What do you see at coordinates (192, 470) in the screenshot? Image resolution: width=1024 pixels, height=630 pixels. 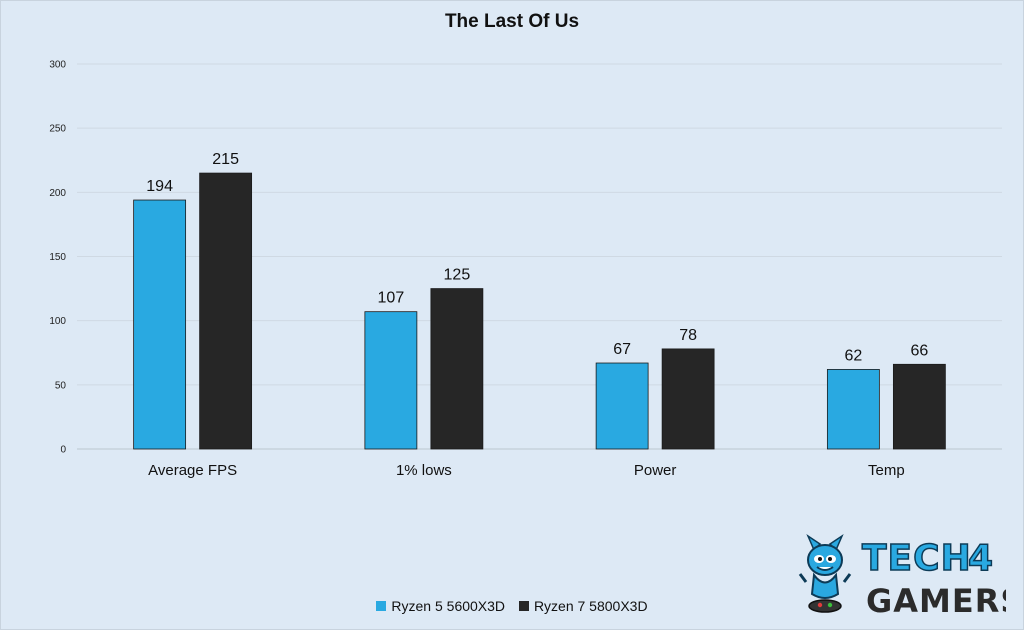 I see `x-category-label: Average FPS` at bounding box center [192, 470].